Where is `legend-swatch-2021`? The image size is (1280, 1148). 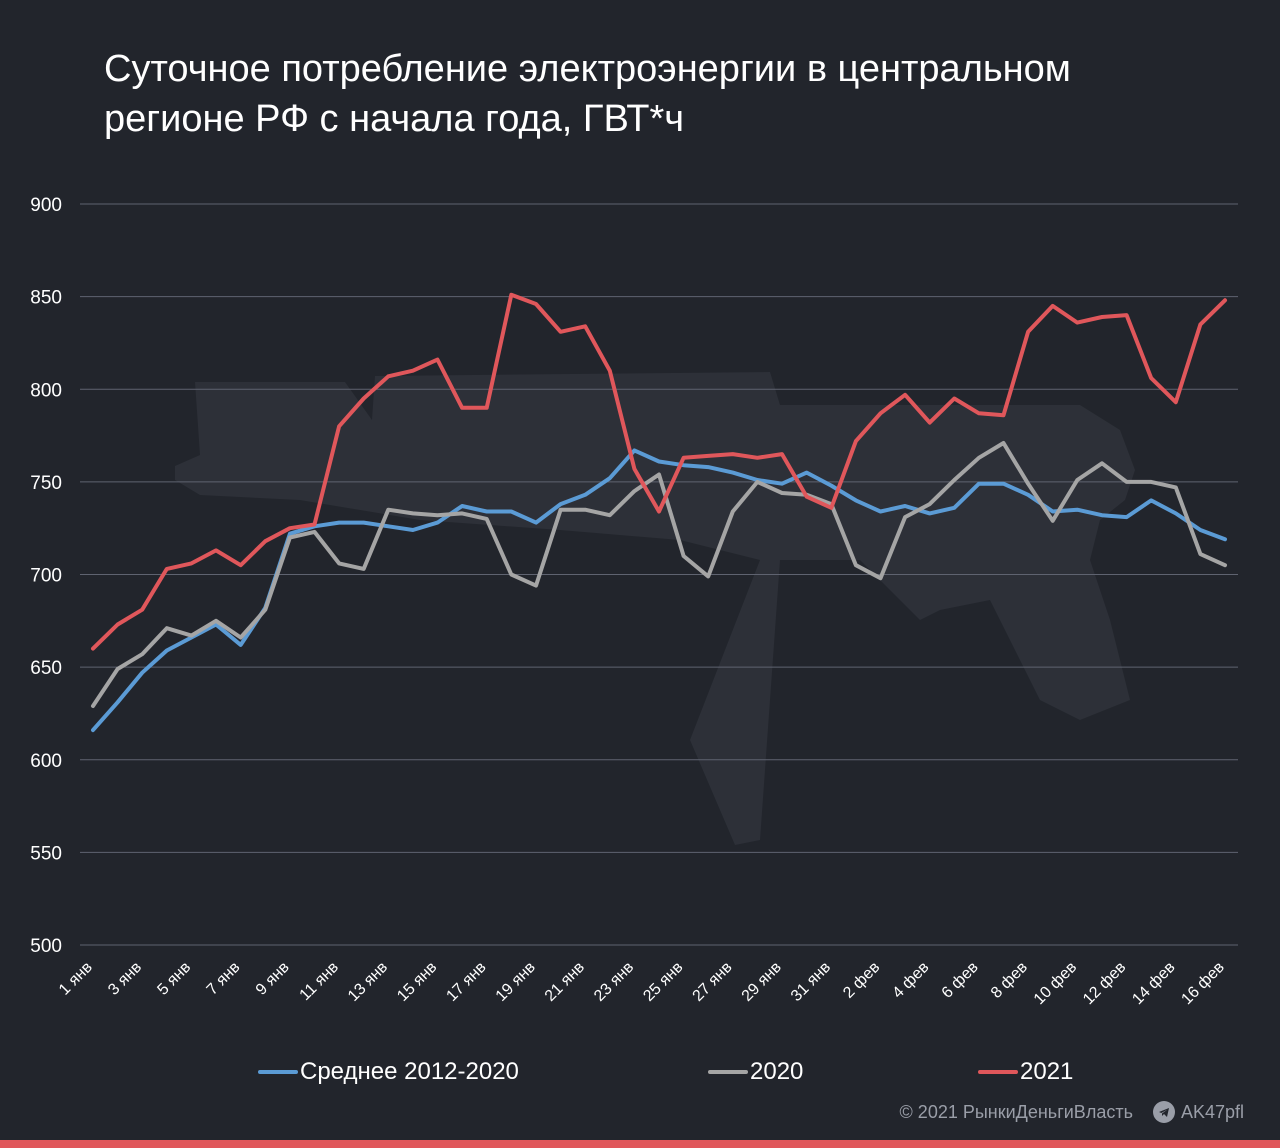
legend-swatch-2021 is located at coordinates (998, 1072).